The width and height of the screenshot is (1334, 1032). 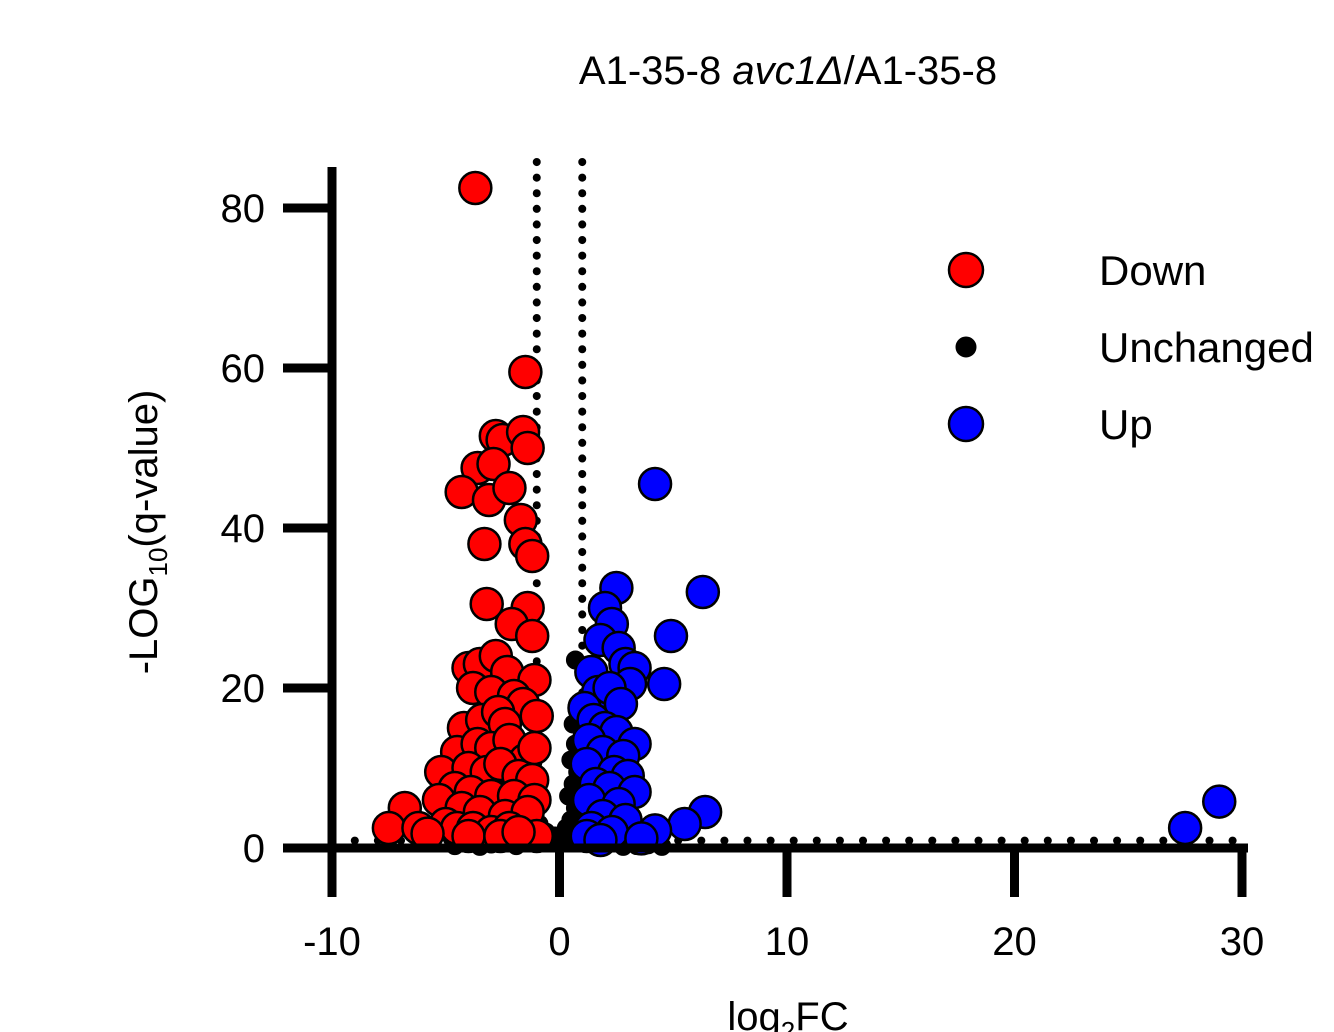 I want to click on x-axis-title-tail: FC, so click(x=821, y=1013).